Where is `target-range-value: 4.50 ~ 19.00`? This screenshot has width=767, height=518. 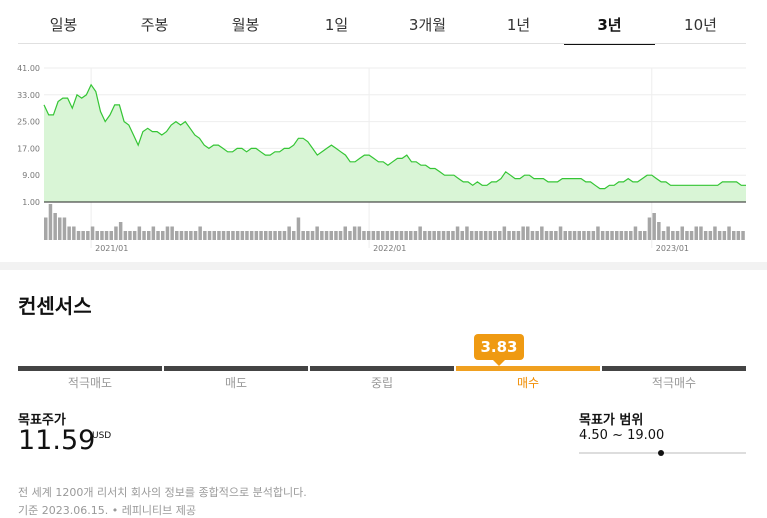
target-range-value: 4.50 ~ 19.00 is located at coordinates (622, 435).